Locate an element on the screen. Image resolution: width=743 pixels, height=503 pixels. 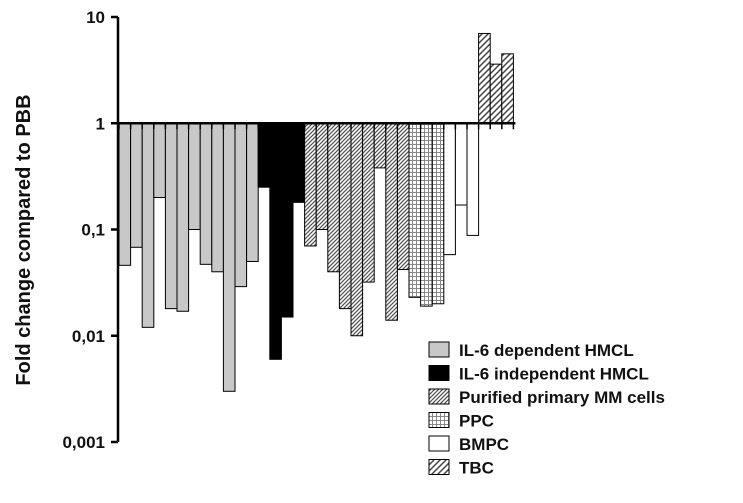
legend-label: BMPC is located at coordinates (484, 444).